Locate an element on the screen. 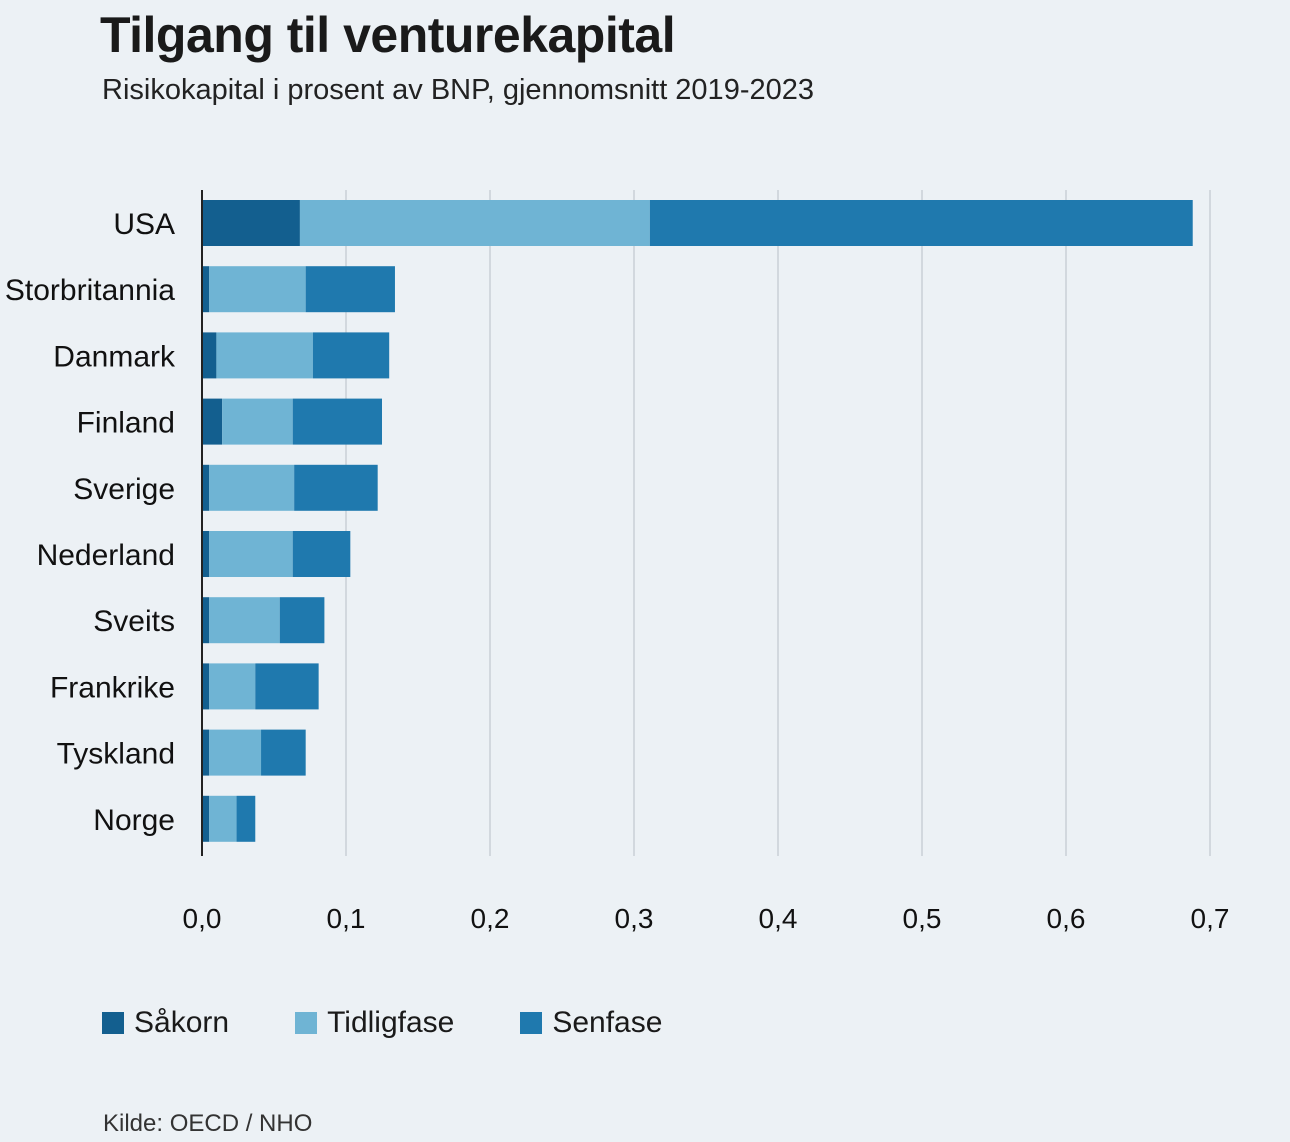 Image resolution: width=1290 pixels, height=1142 pixels. x-tick-label: 0,2 is located at coordinates (490, 918).